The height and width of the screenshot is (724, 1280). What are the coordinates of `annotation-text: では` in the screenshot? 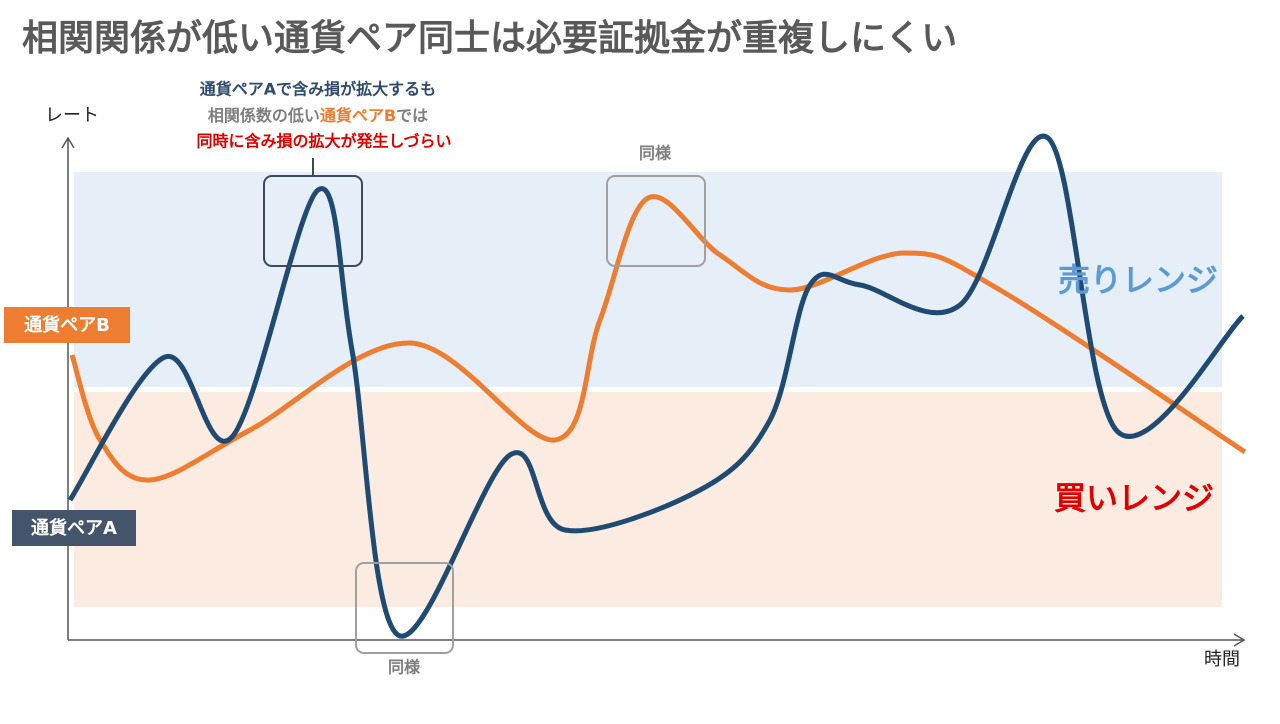 It's located at (412, 115).